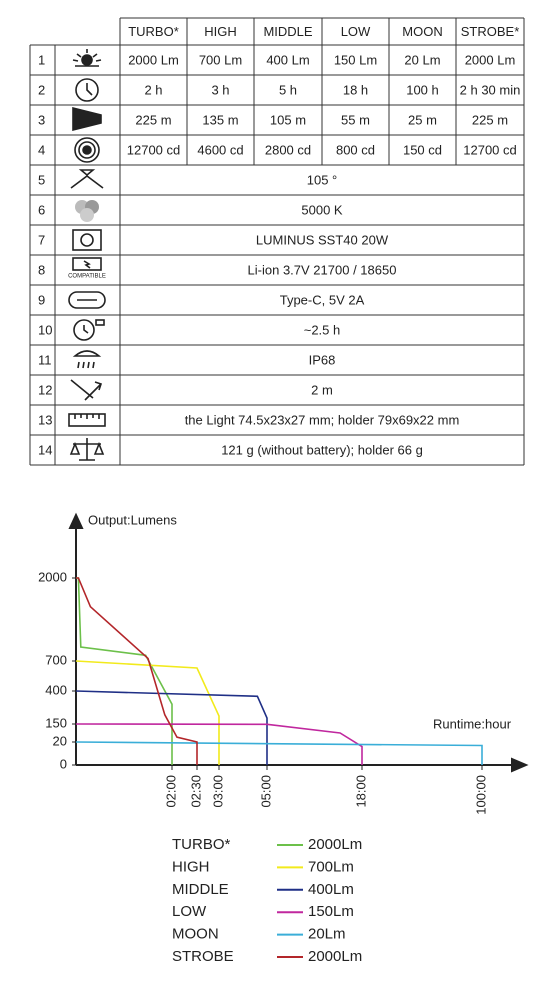  I want to click on table-cell: 55 m, so click(355, 119).